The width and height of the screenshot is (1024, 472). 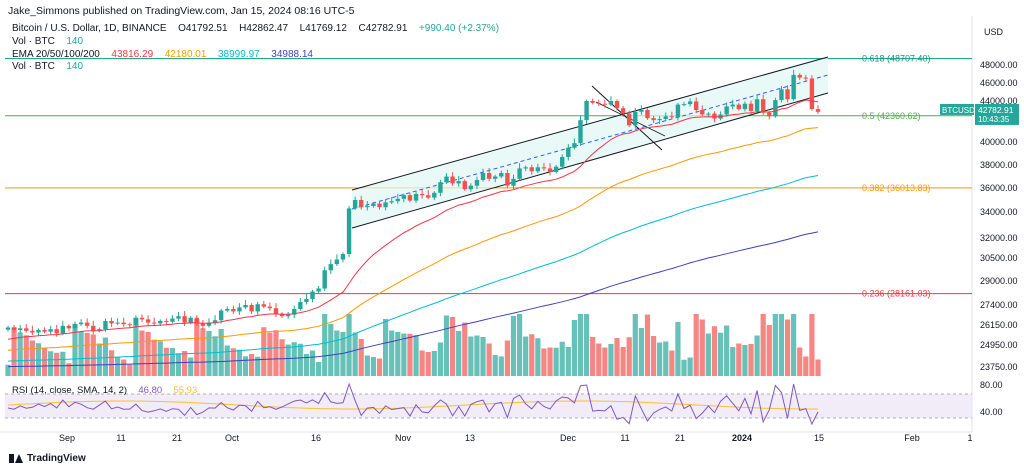 I want to click on tradingview-logo: TradingView, so click(x=47, y=458).